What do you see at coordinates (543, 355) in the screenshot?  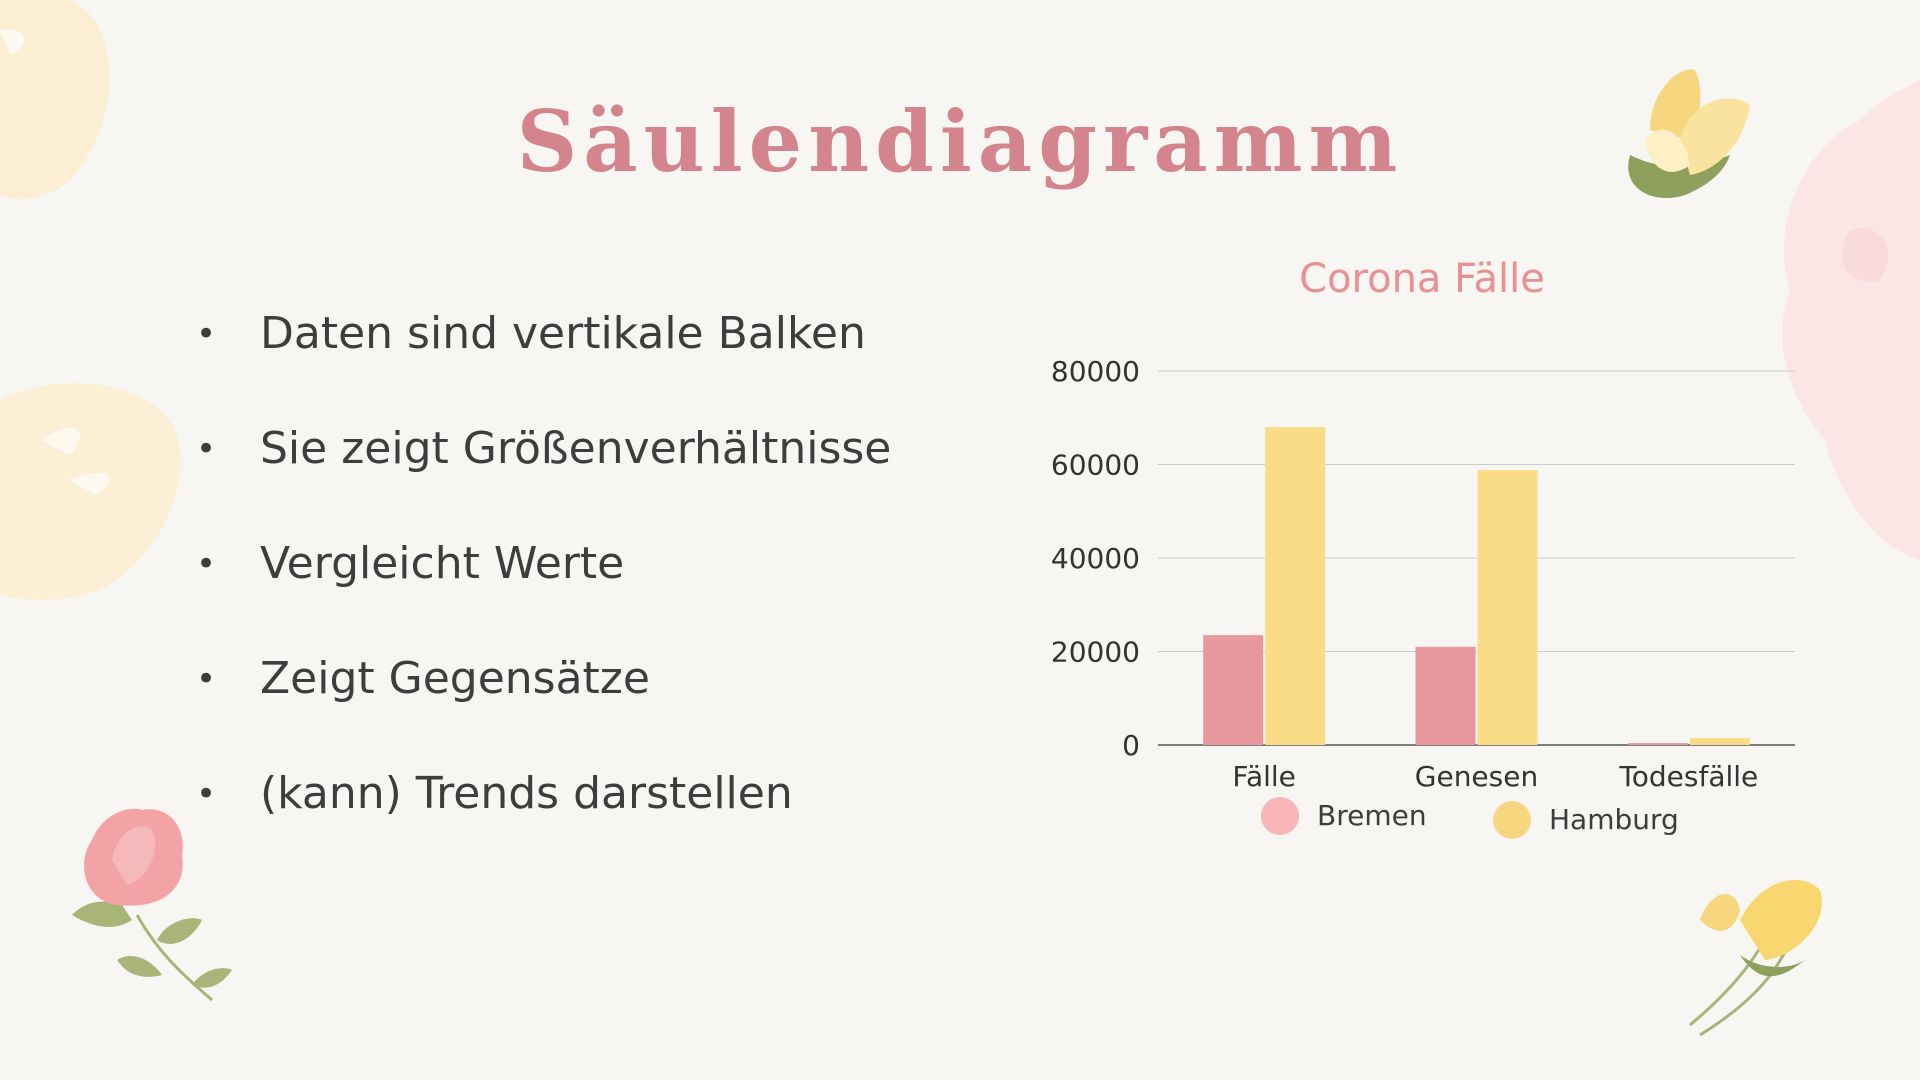 I see `bullet-item: Daten sind vertikale Balken` at bounding box center [543, 355].